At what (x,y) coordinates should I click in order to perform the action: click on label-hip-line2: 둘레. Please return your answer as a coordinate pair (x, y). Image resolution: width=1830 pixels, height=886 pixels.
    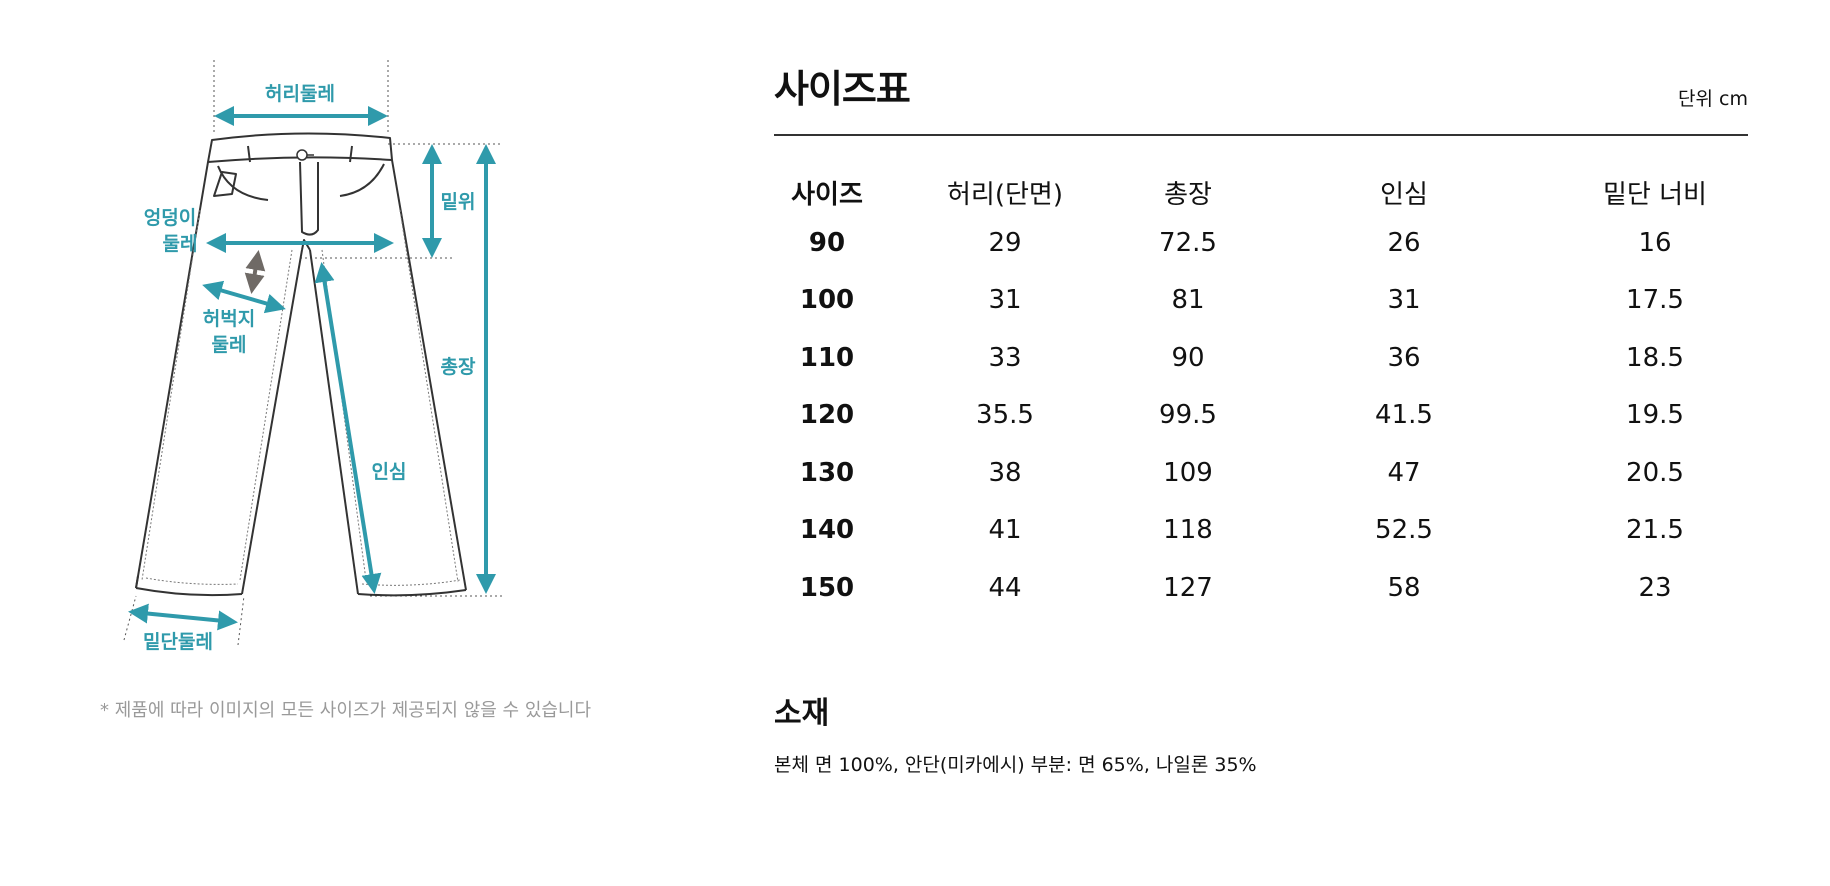
    Looking at the image, I should click on (180, 244).